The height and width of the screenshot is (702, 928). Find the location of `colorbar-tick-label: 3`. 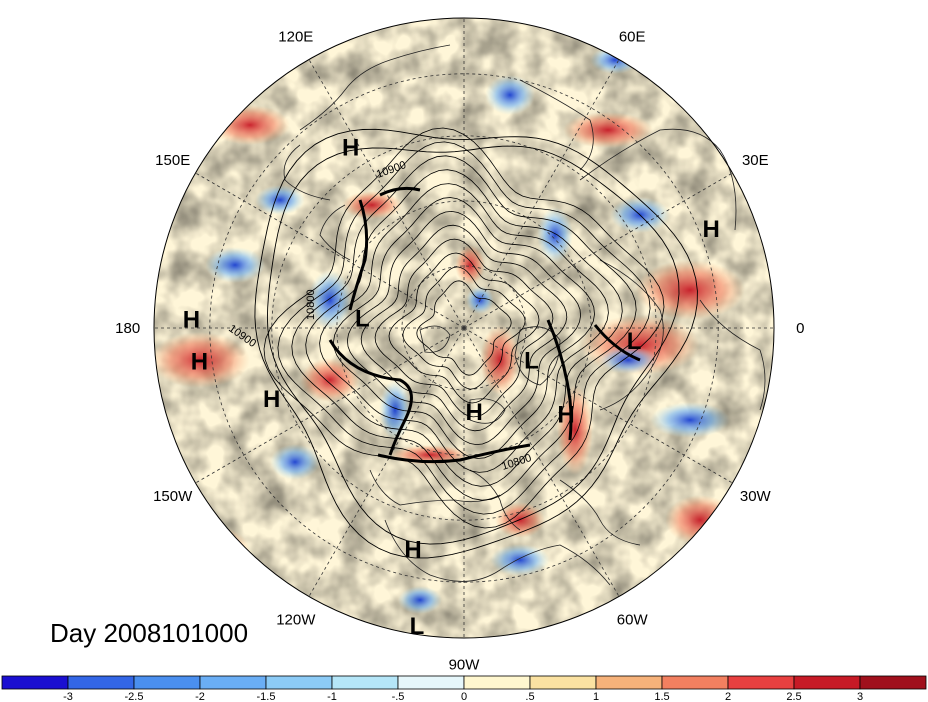

colorbar-tick-label: 3 is located at coordinates (860, 696).